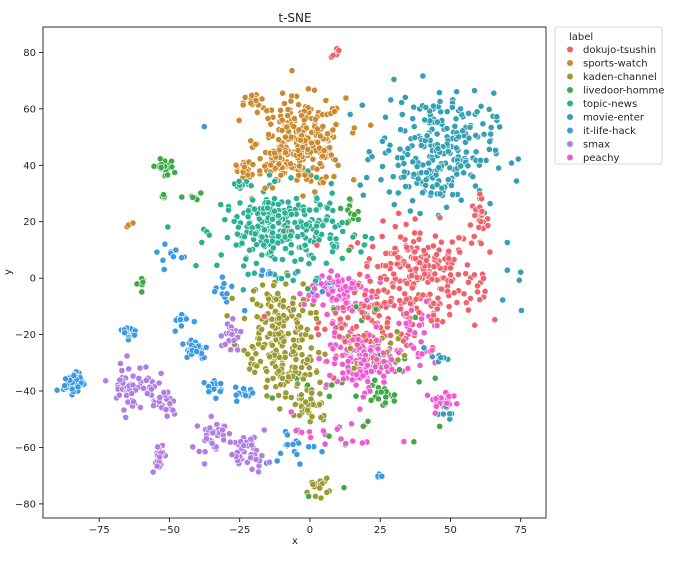 The height and width of the screenshot is (561, 674). I want to click on x-tick-label: 0, so click(310, 530).